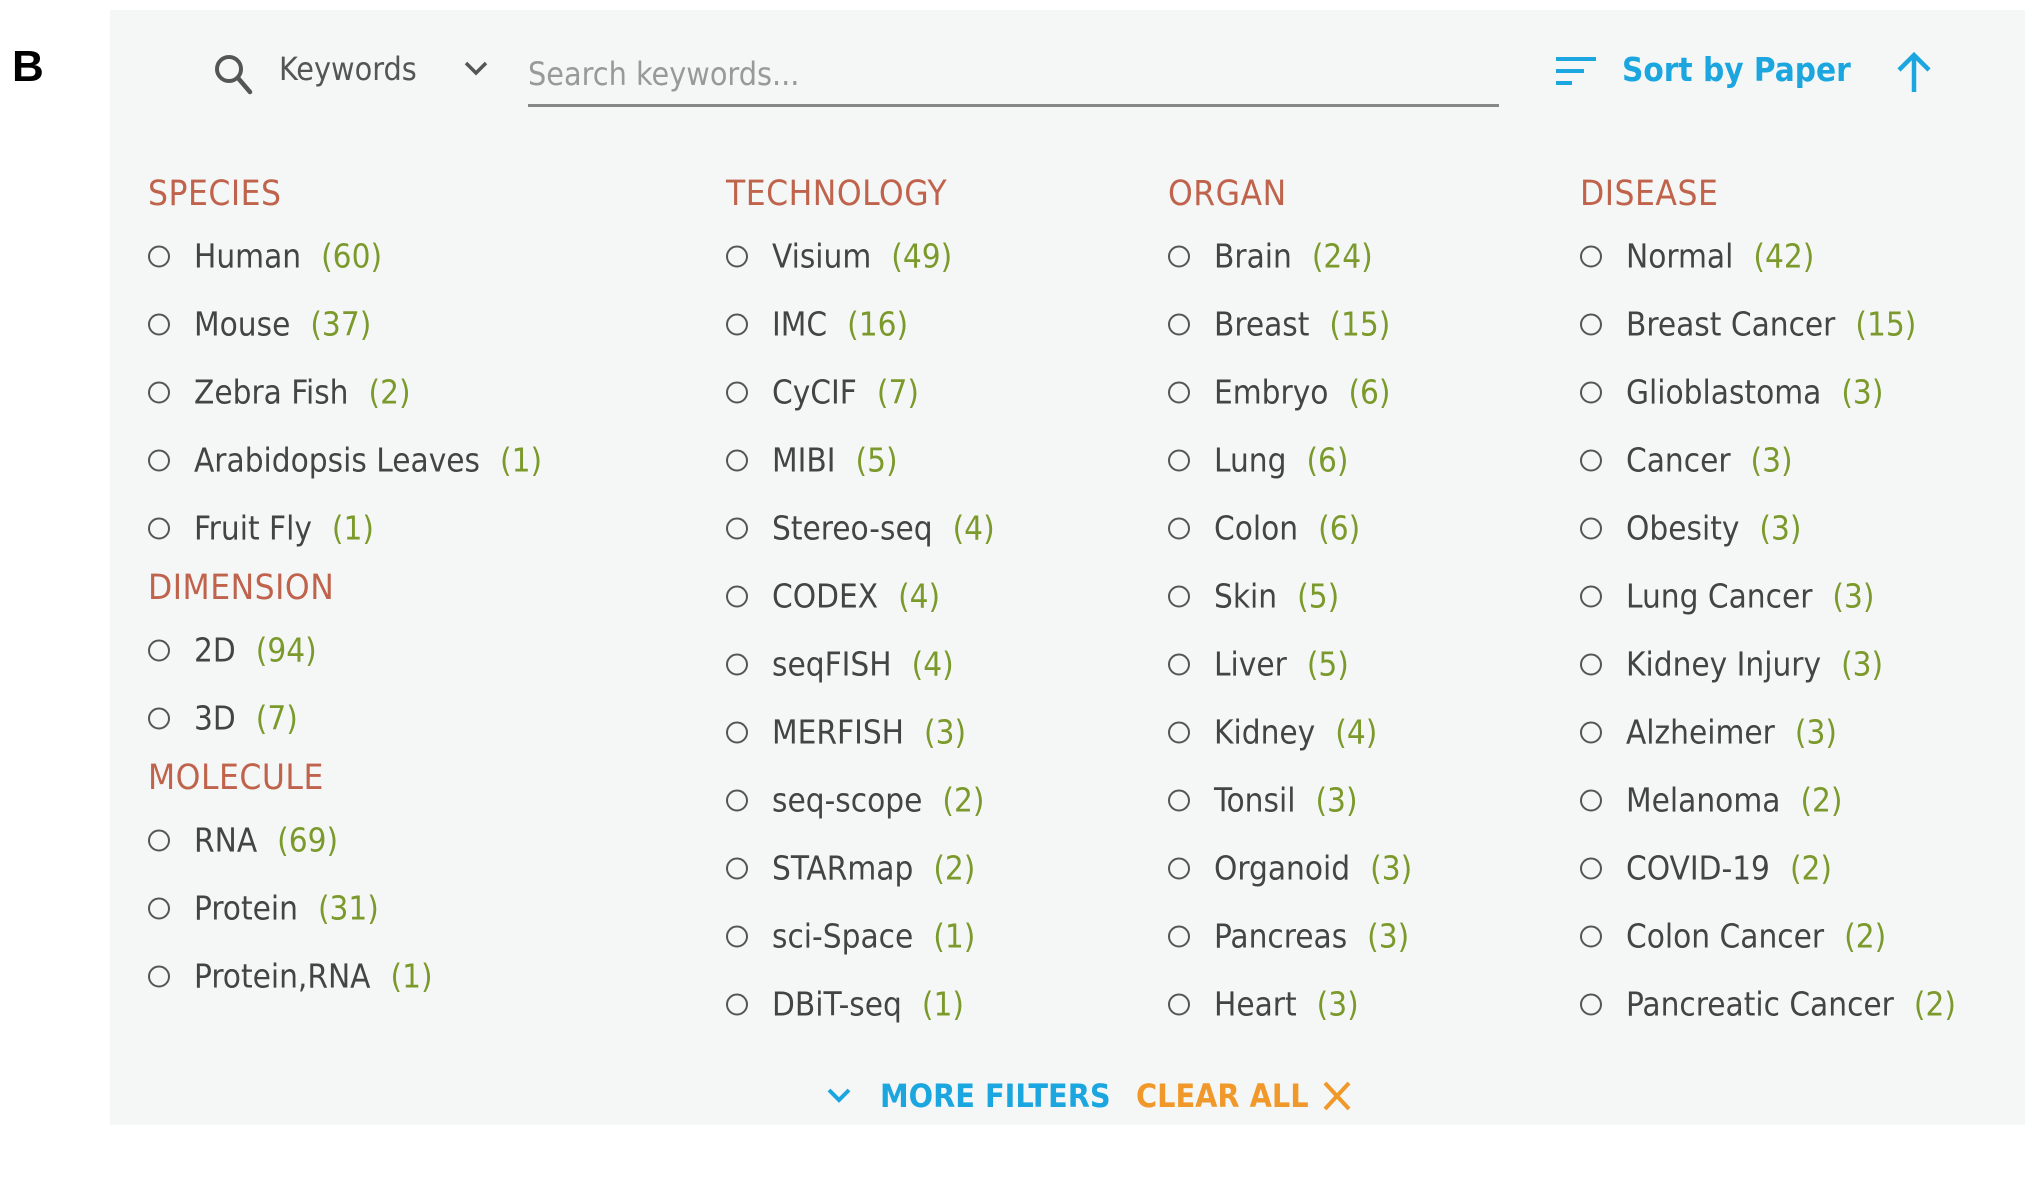 Image resolution: width=2040 pixels, height=1185 pixels. What do you see at coordinates (1013, 75) in the screenshot?
I see `search-input` at bounding box center [1013, 75].